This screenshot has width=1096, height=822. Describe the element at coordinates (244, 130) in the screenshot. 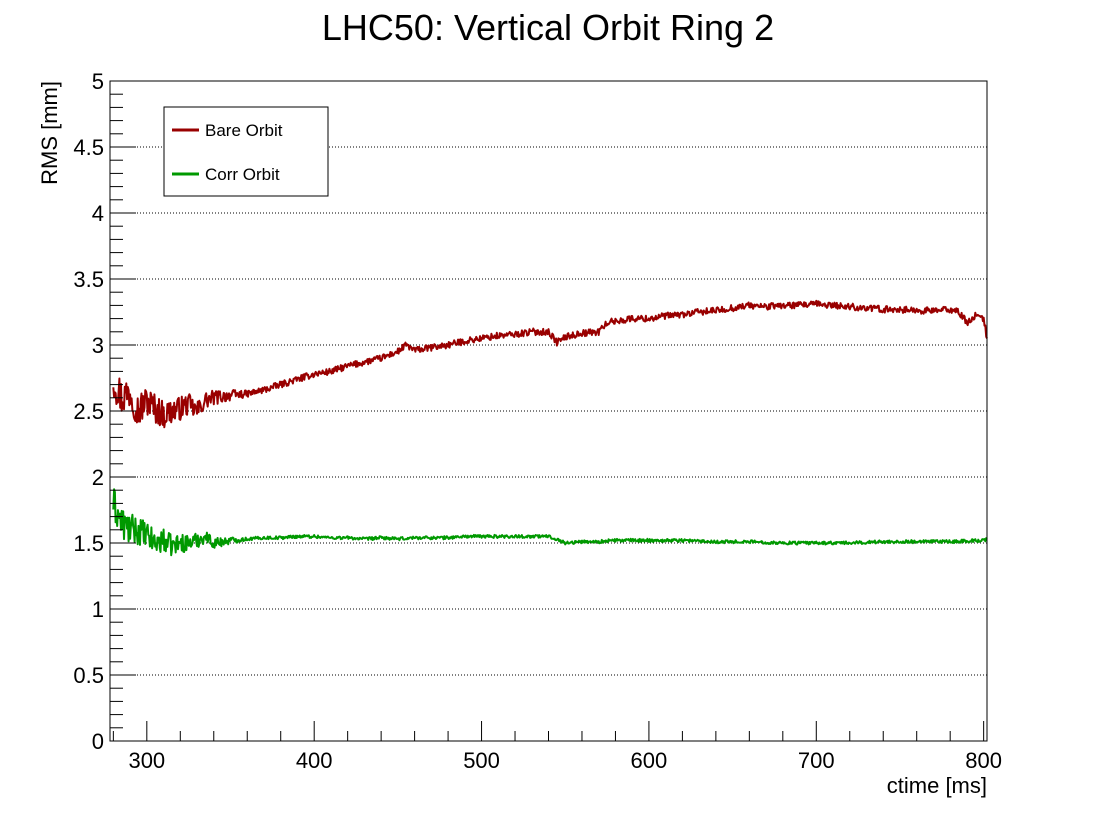

I see `legend-label-bare-orbit: Bare Orbit` at that location.